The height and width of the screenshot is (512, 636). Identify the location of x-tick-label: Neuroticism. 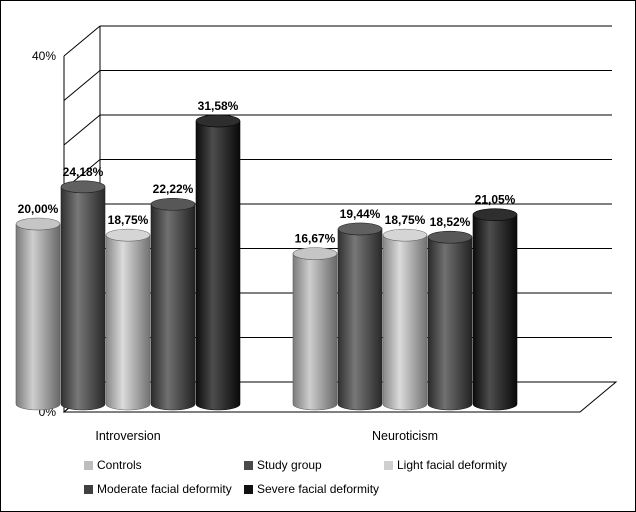
(405, 436).